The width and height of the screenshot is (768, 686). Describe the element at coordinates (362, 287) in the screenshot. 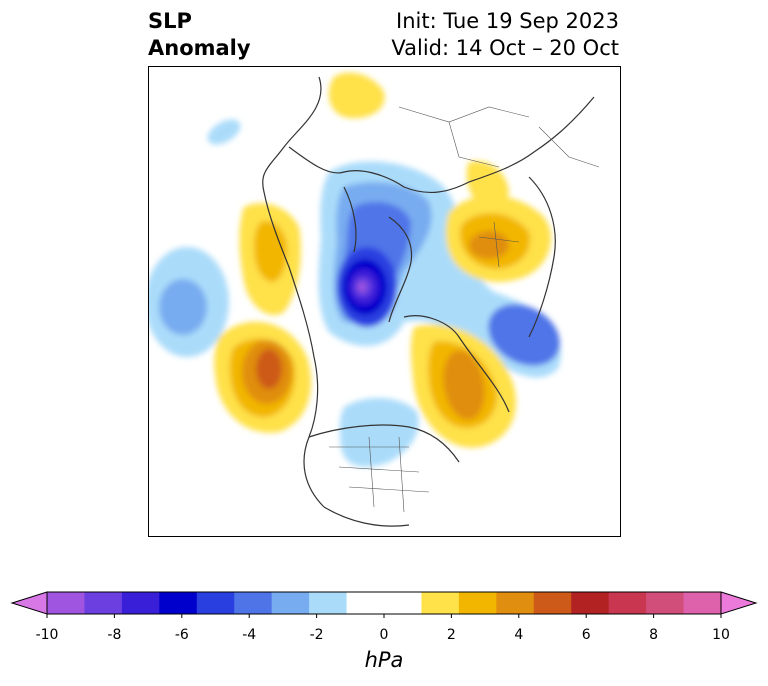

I see `low-anomaly-arctic-core` at that location.